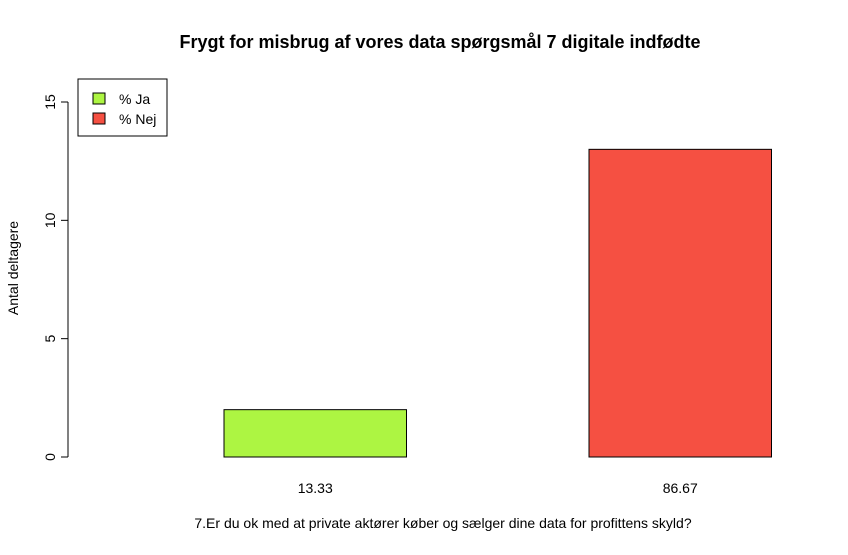 The image size is (848, 555). What do you see at coordinates (55, 277) in the screenshot?
I see `y-axis: 0 5 10 15` at bounding box center [55, 277].